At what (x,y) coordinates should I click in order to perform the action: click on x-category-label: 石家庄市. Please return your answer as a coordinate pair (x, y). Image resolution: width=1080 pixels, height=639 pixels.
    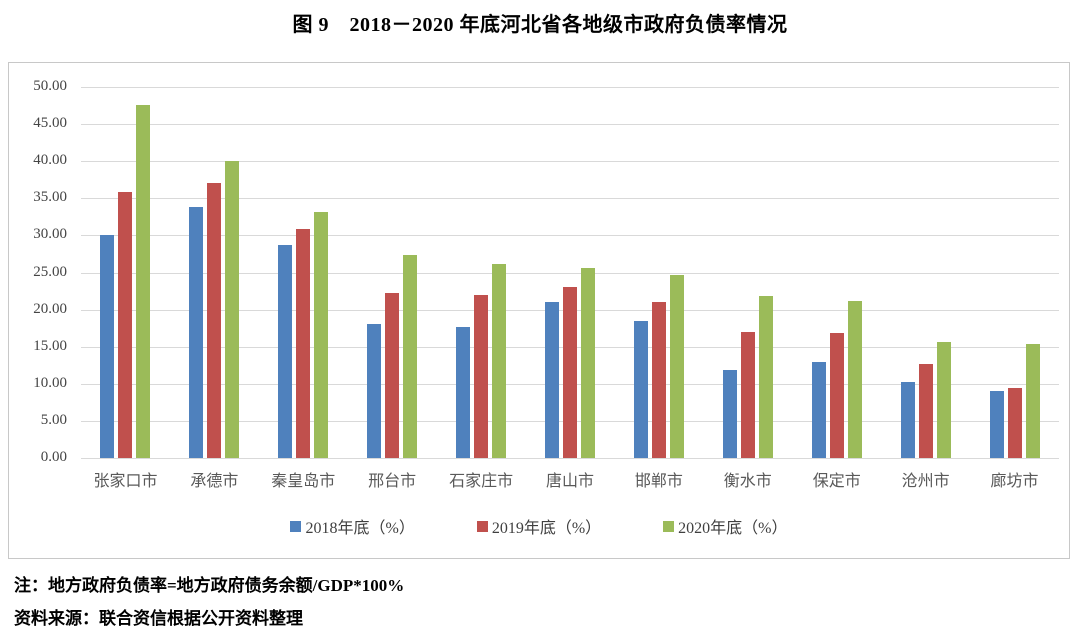
    Looking at the image, I should click on (481, 481).